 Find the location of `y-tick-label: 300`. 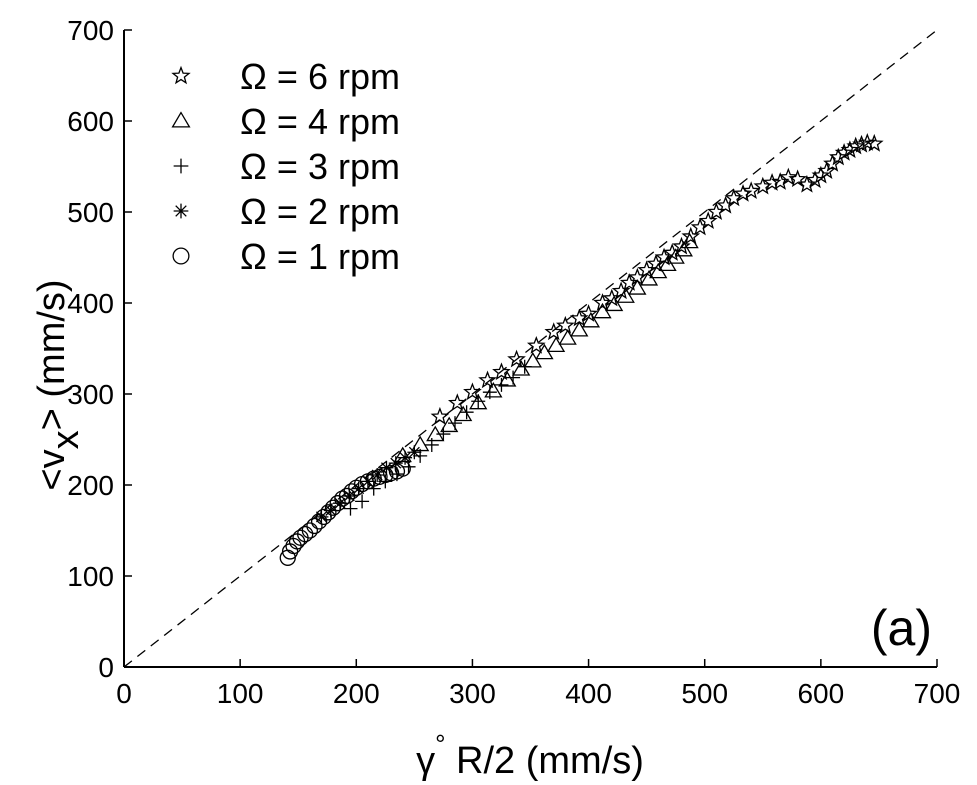

y-tick-label: 300 is located at coordinates (90, 394).